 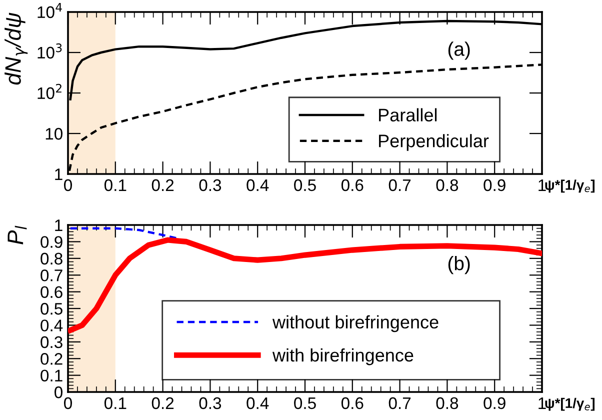 What do you see at coordinates (459, 265) in the screenshot?
I see `annotation: (b)` at bounding box center [459, 265].